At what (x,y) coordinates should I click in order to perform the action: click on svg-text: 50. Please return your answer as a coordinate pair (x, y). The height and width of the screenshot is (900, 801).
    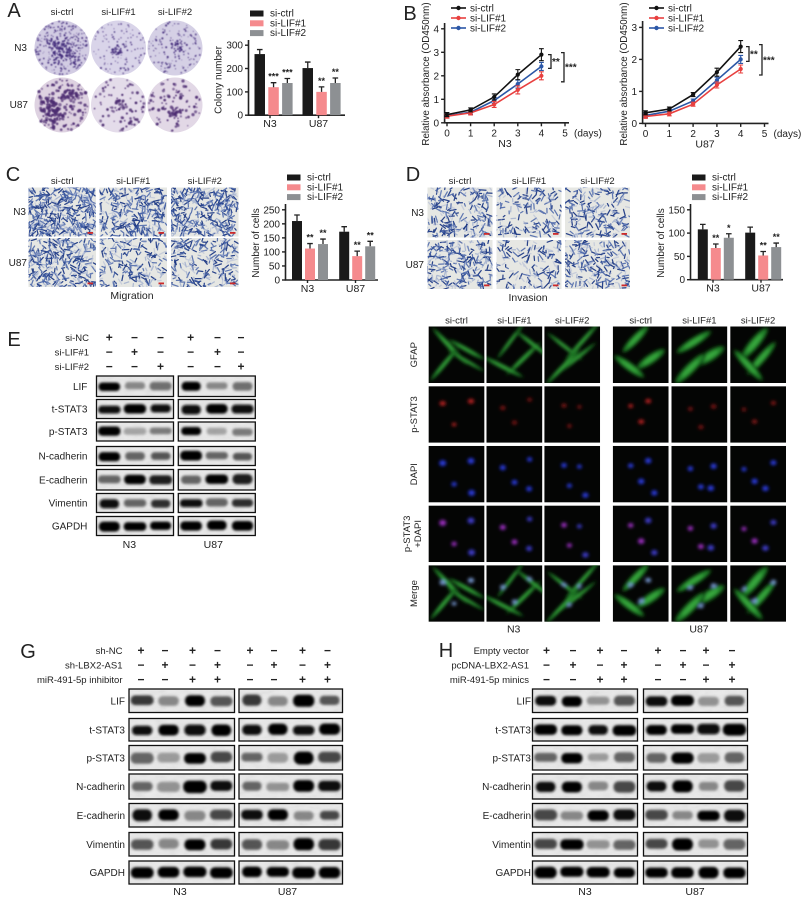
    Looking at the image, I should click on (275, 266).